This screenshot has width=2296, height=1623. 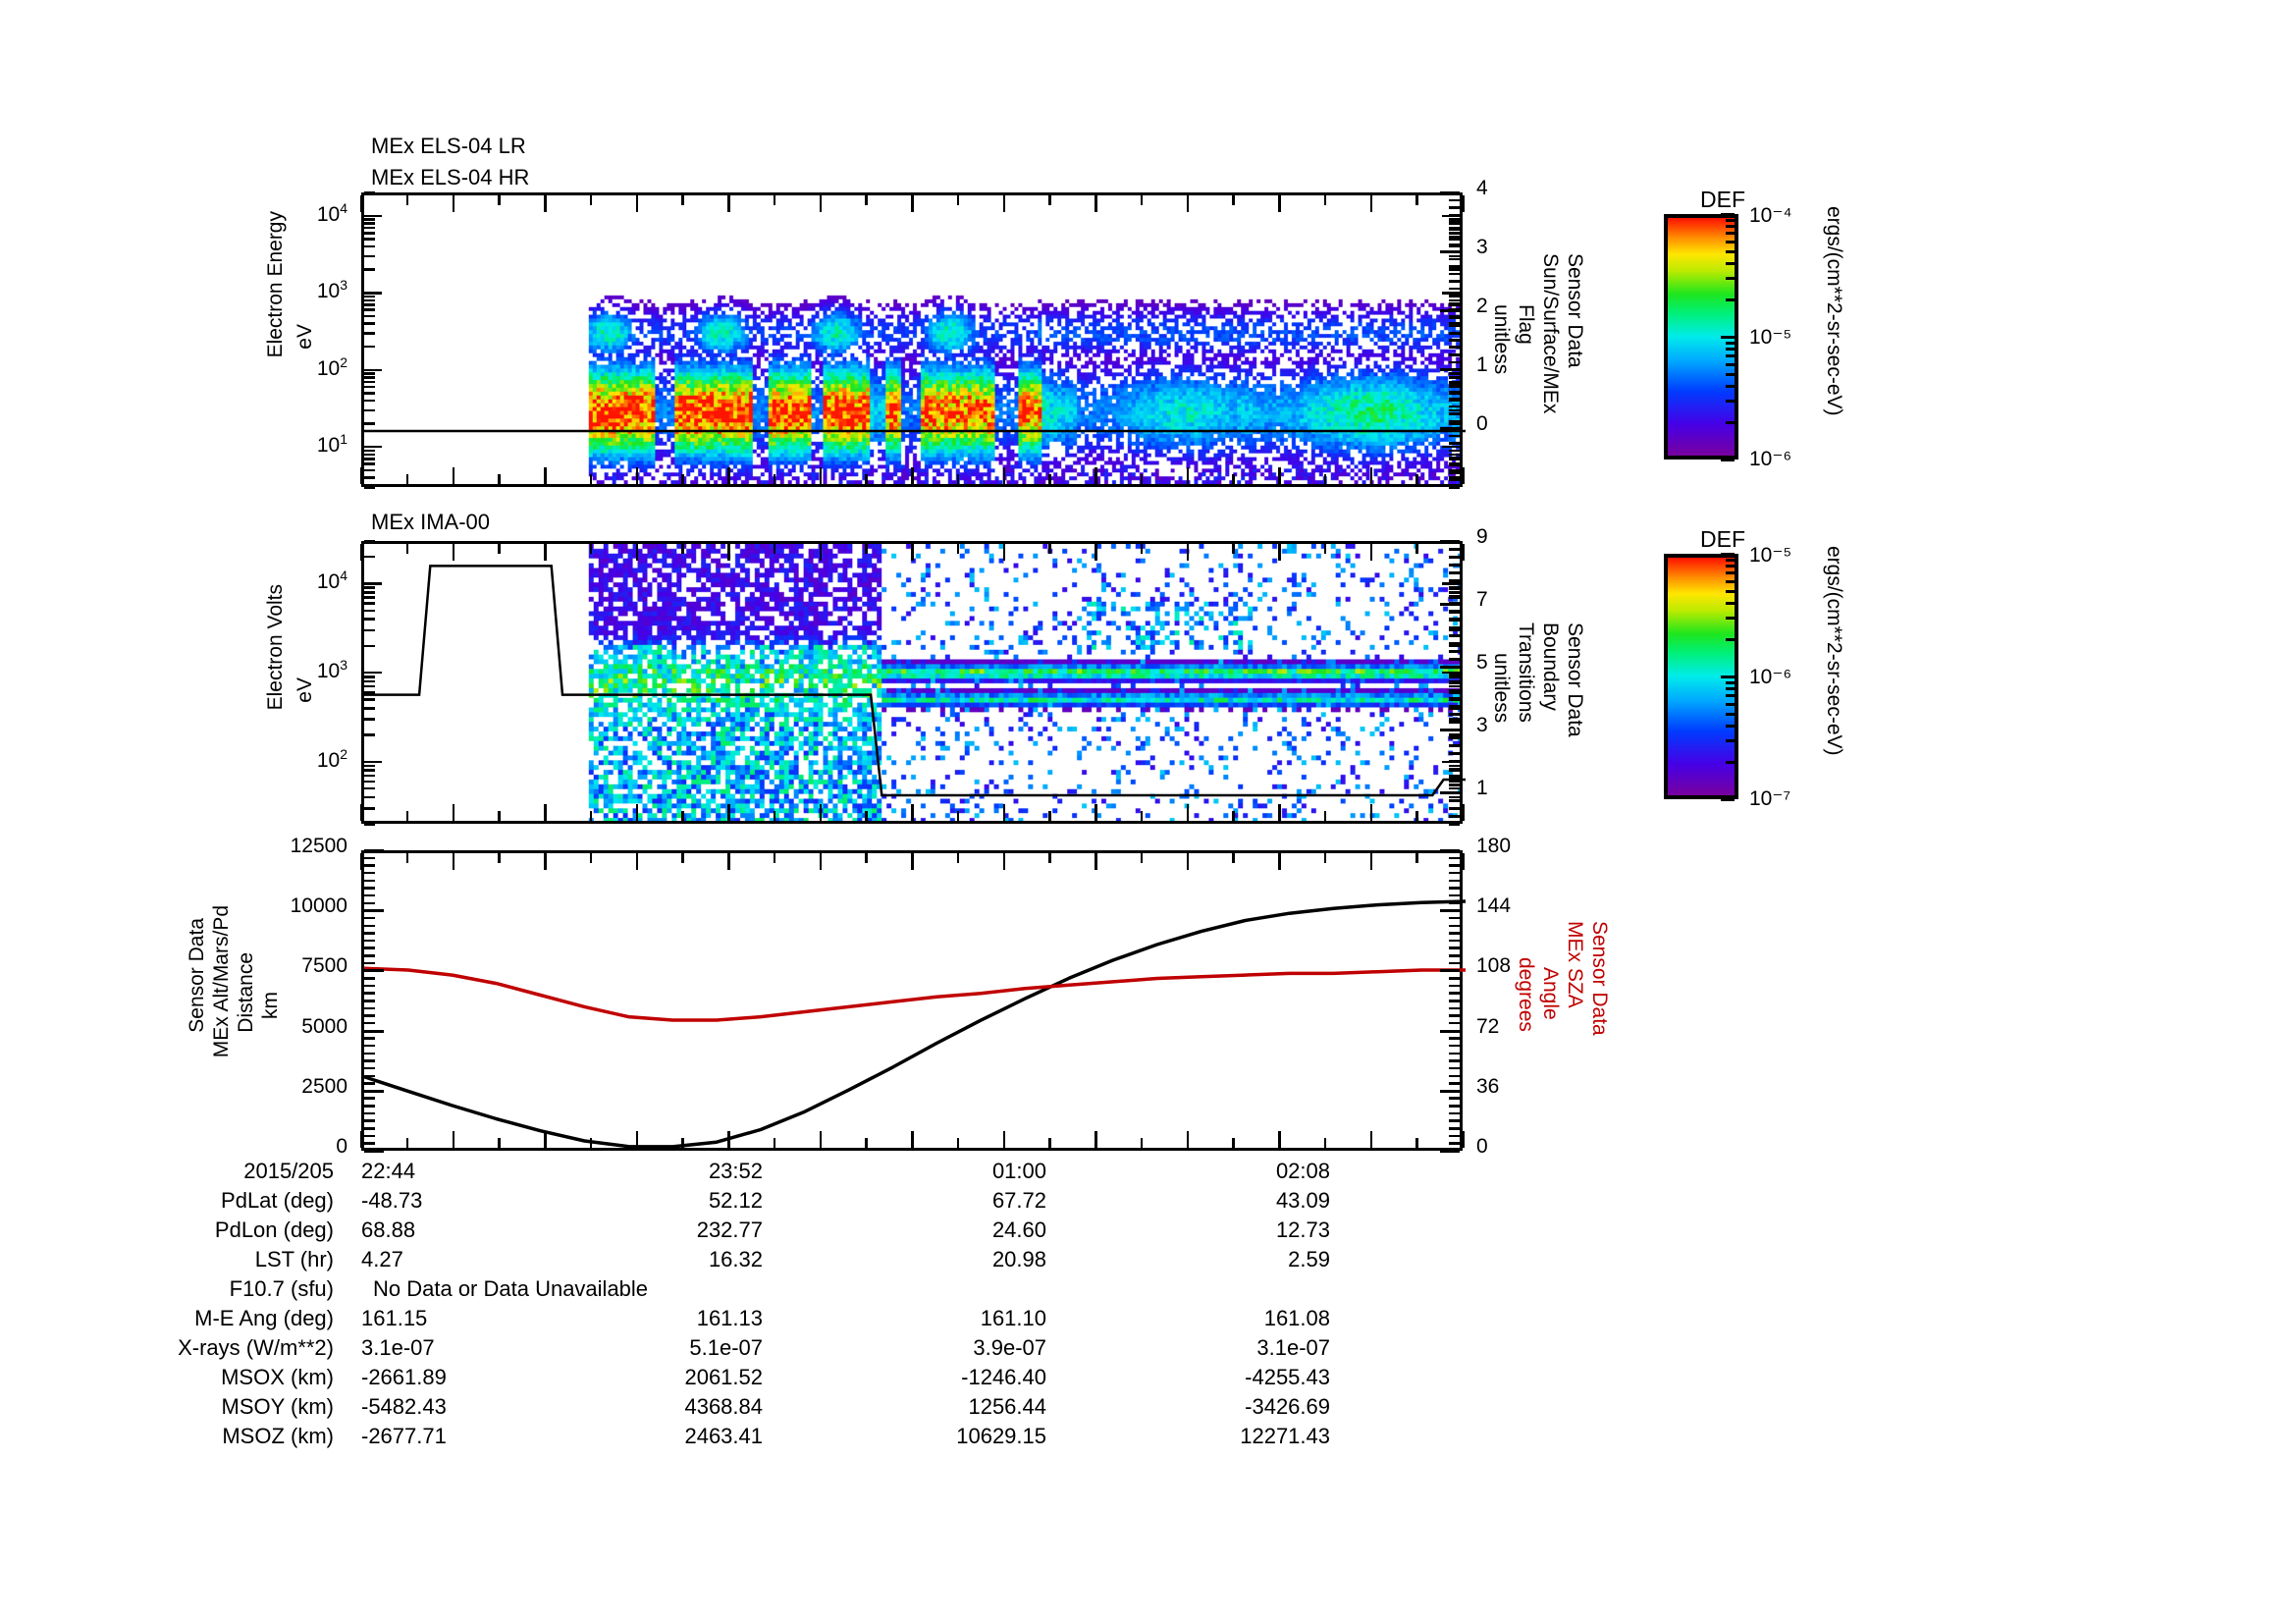 I want to click on panel2-spectrogram-canvas, so click(x=912, y=682).